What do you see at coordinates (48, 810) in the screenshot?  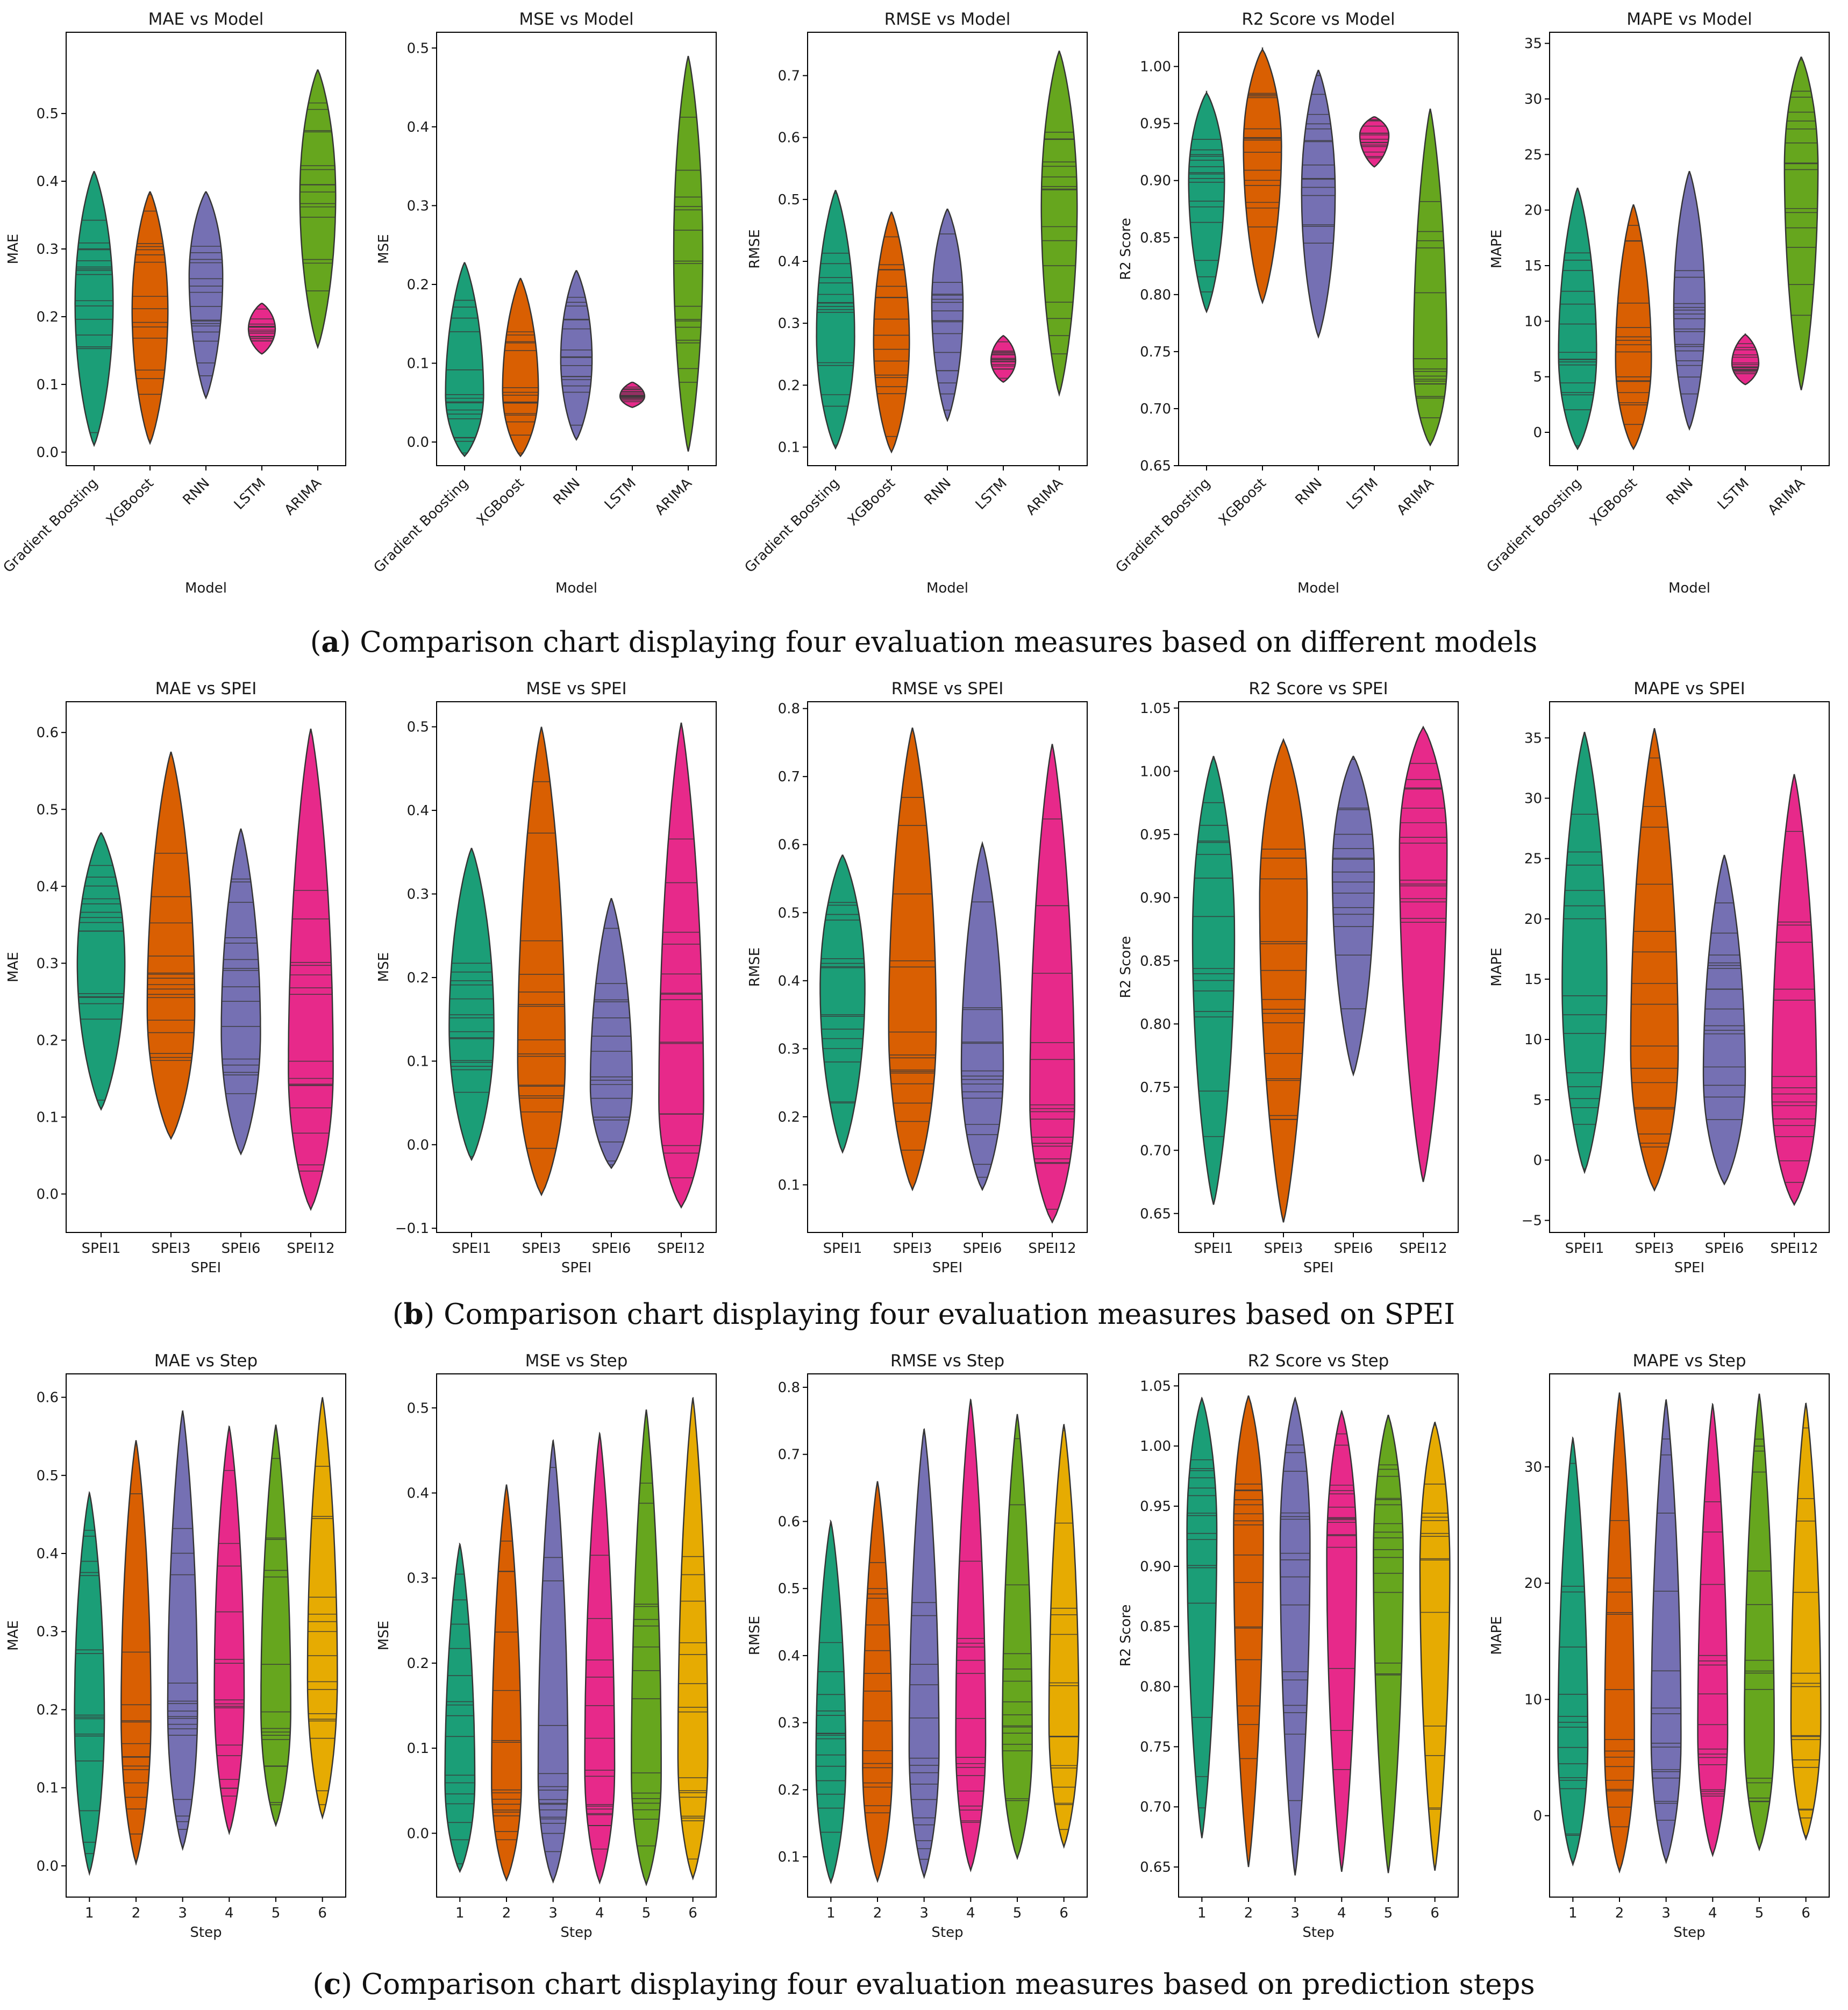 I see `chart-5-ytick-label: 0.5` at bounding box center [48, 810].